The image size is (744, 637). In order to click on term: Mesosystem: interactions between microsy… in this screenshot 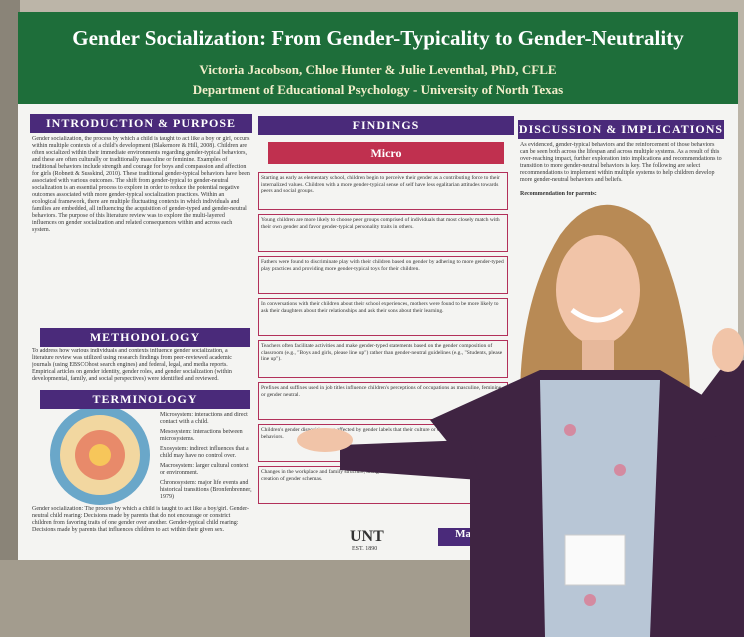, I will do `click(201, 435)`.